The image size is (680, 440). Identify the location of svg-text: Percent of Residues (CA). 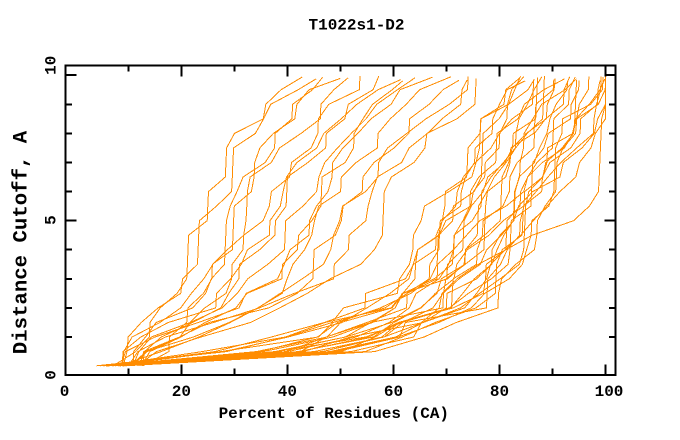
(334, 414).